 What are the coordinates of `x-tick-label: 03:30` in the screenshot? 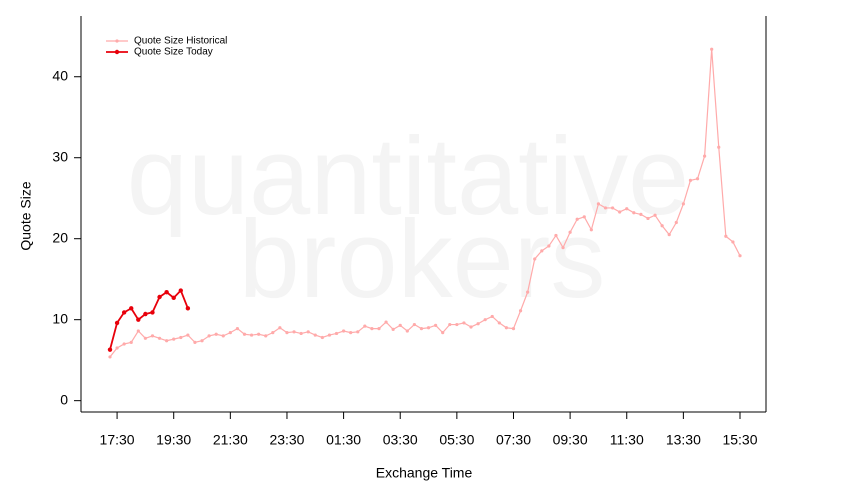 It's located at (400, 440).